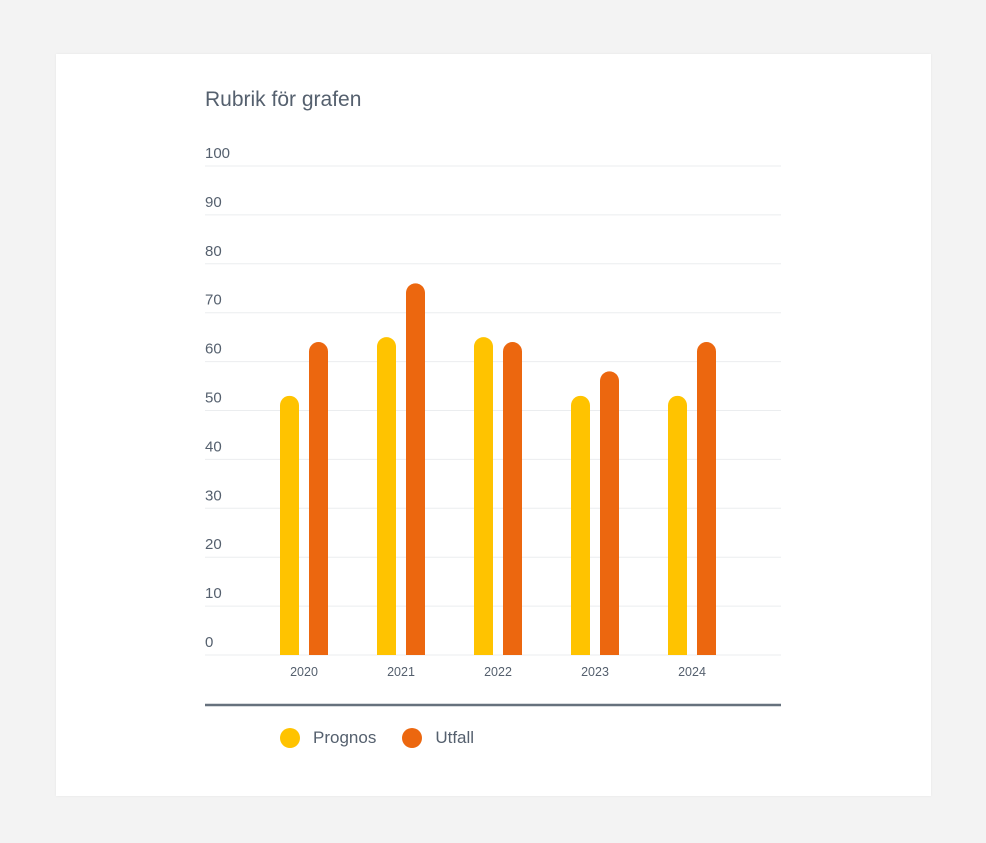  Describe the element at coordinates (692, 672) in the screenshot. I see `x-tick-label: 2024` at that location.